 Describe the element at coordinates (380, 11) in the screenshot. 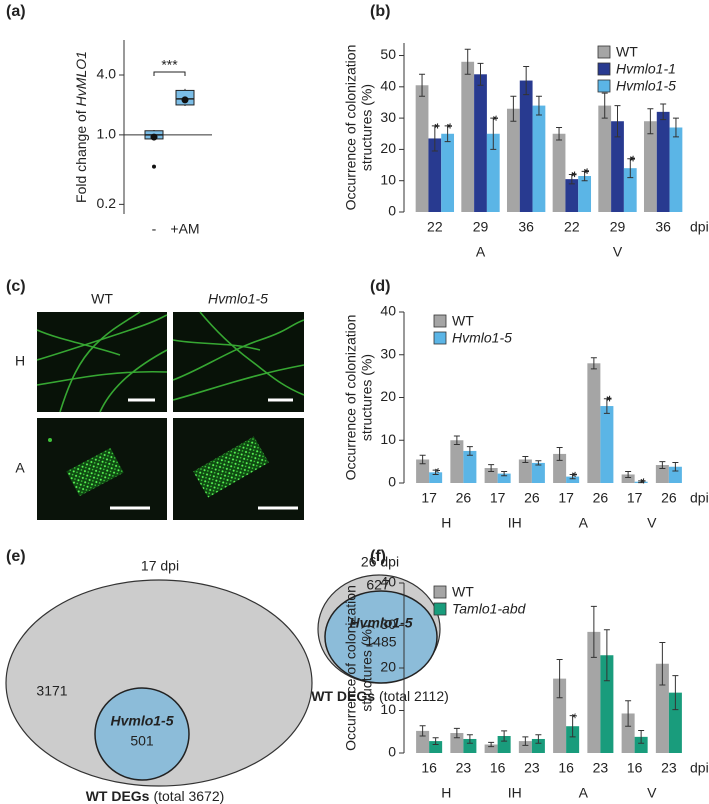

I see `panel-label: (b)` at that location.